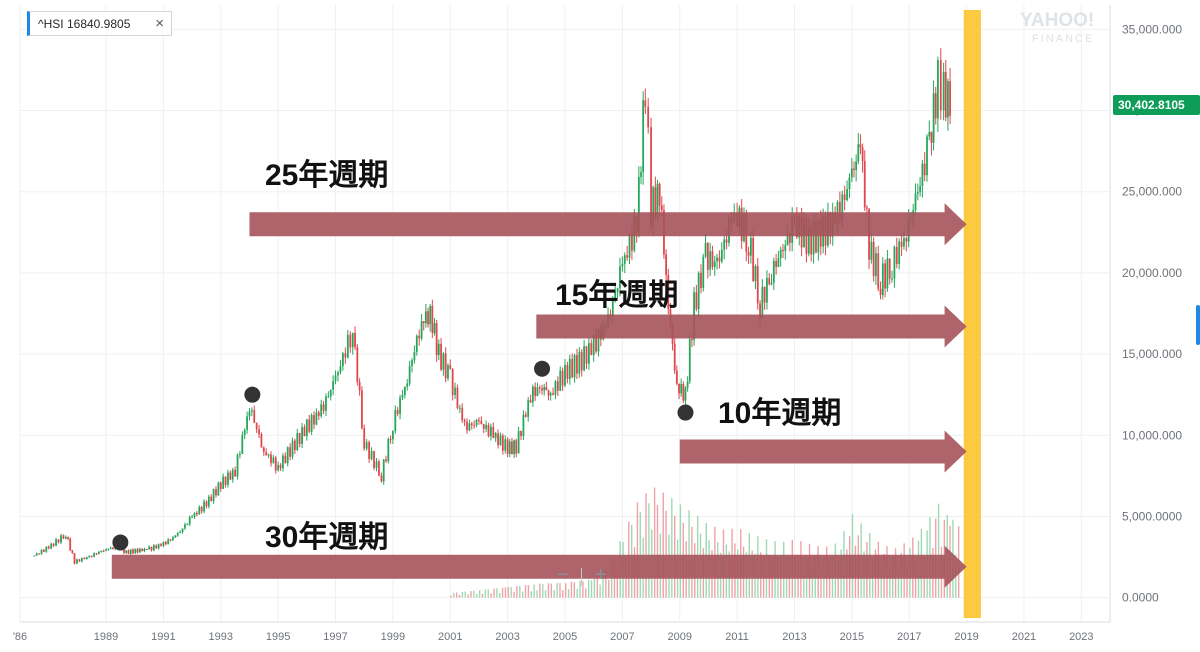 This screenshot has width=1200, height=652. I want to click on zoom-in-button: +, so click(601, 575).